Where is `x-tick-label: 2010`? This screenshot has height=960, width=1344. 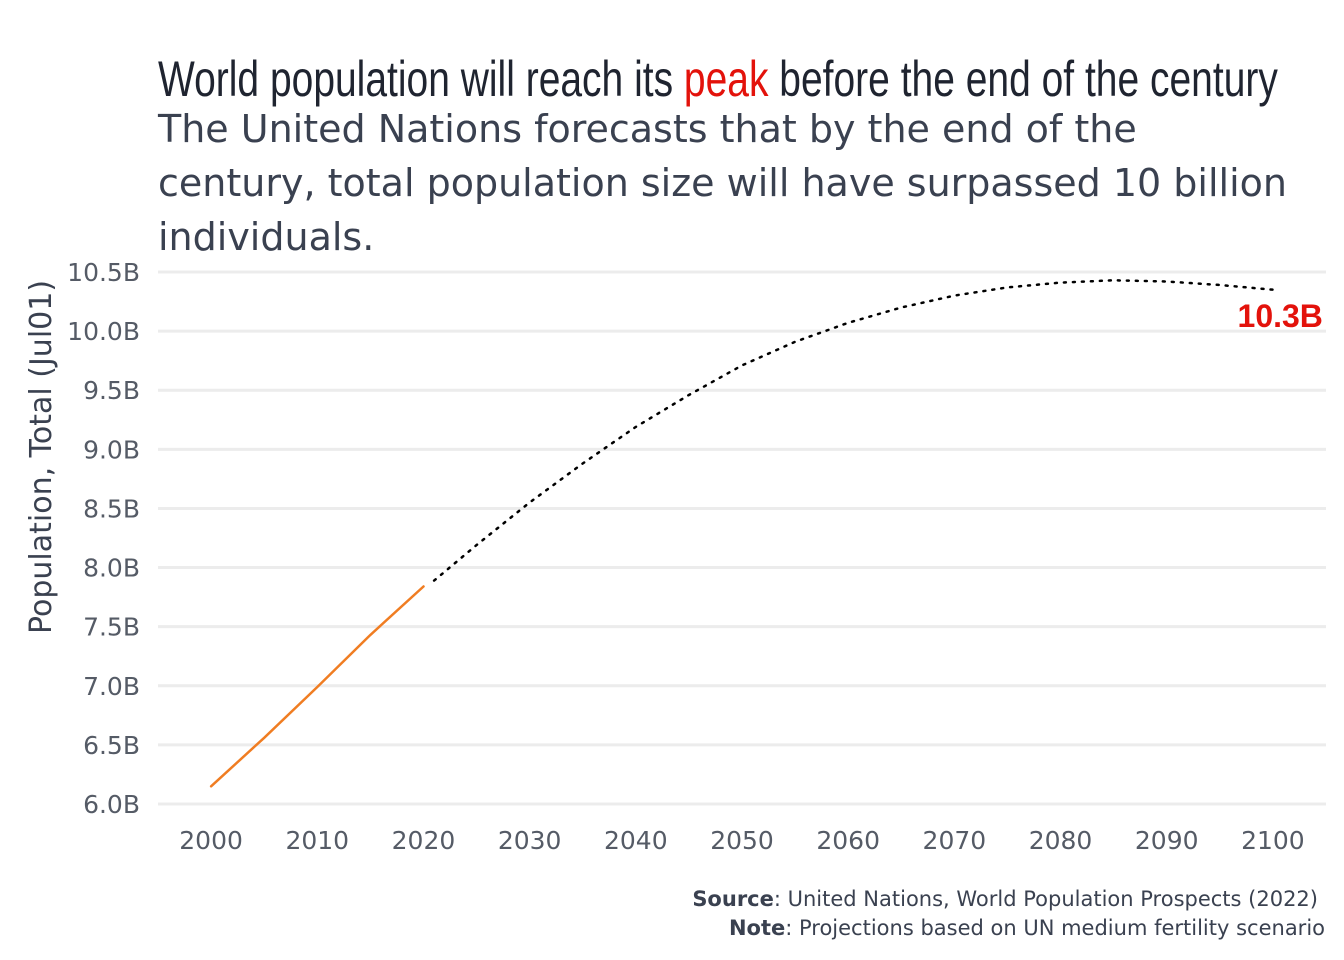
x-tick-label: 2010 is located at coordinates (317, 840).